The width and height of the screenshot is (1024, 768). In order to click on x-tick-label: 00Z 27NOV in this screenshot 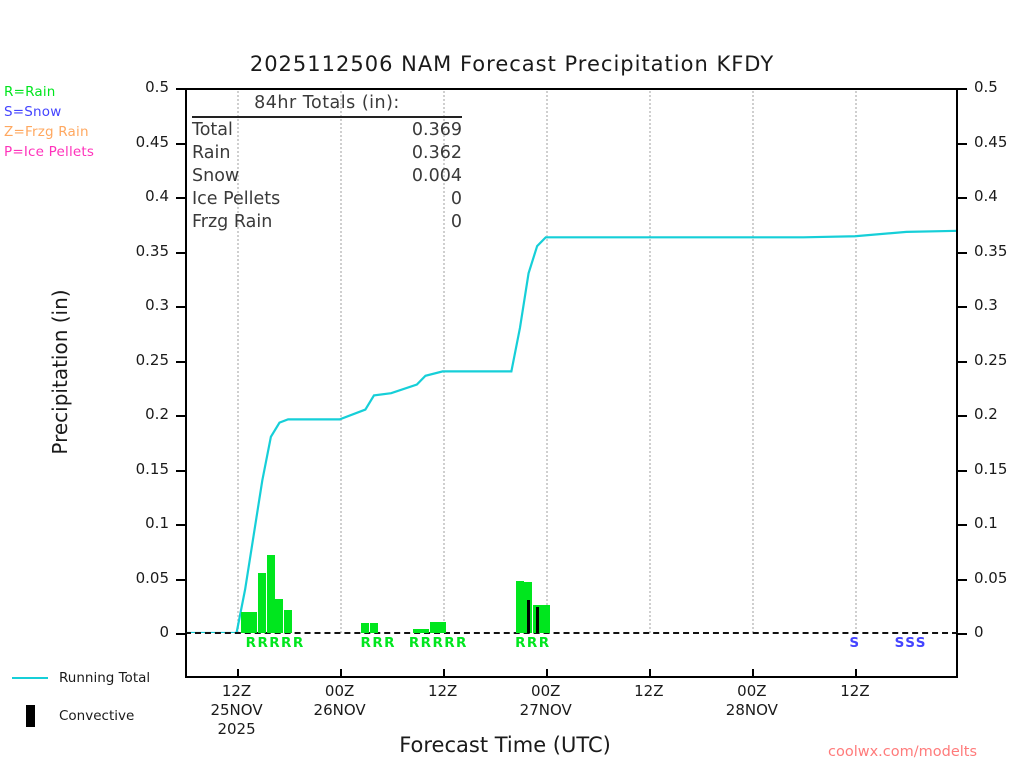, I will do `click(545, 700)`.